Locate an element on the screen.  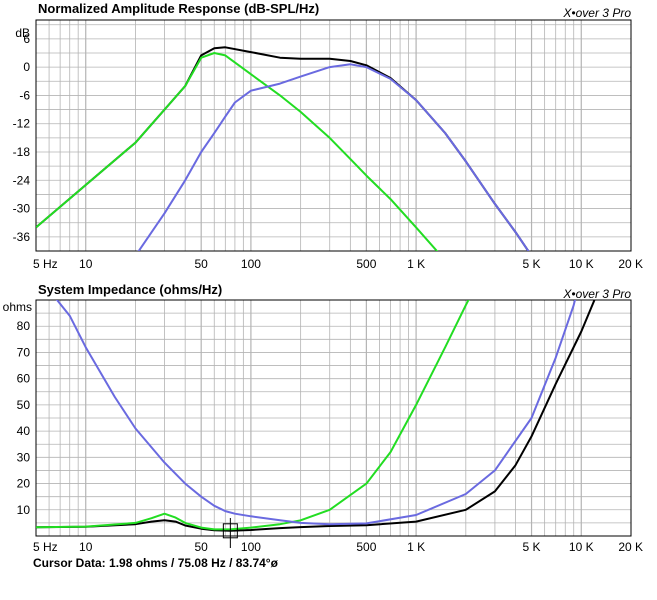
impedance-x-tick: 20 K is located at coordinates (630, 547).